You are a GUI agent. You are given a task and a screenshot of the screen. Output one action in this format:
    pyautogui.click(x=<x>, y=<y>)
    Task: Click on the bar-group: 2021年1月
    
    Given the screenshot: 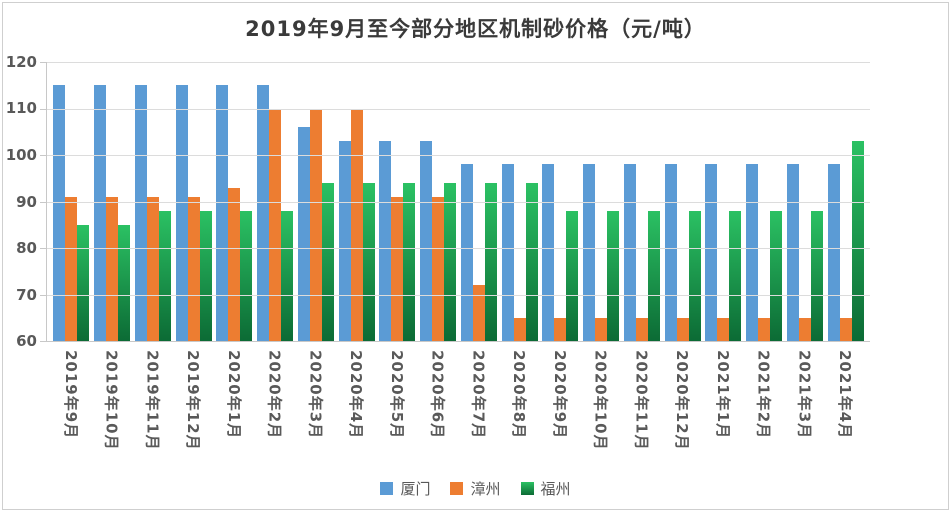 What is the action you would take?
    pyautogui.click(x=723, y=250)
    